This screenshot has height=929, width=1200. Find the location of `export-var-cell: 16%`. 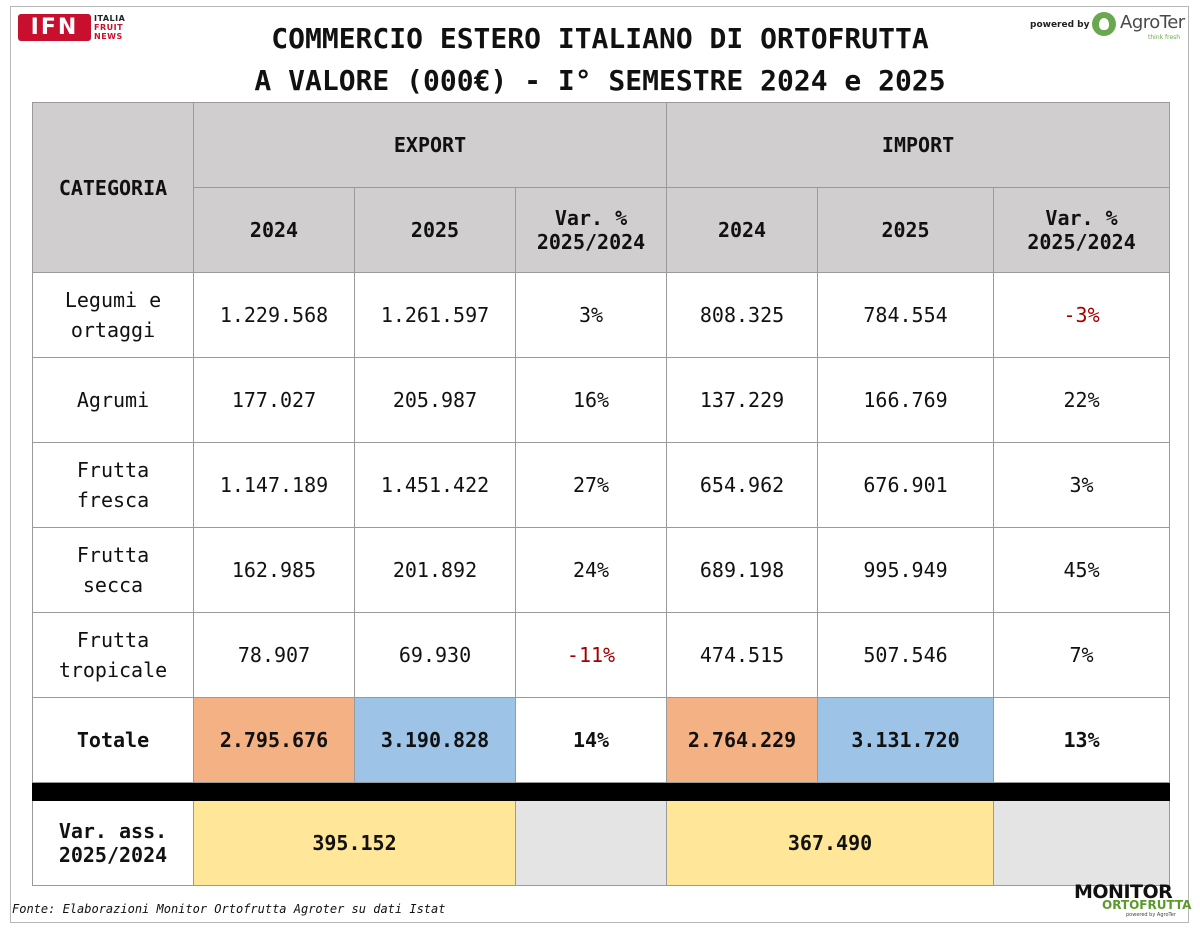

export-var-cell: 16% is located at coordinates (591, 400).